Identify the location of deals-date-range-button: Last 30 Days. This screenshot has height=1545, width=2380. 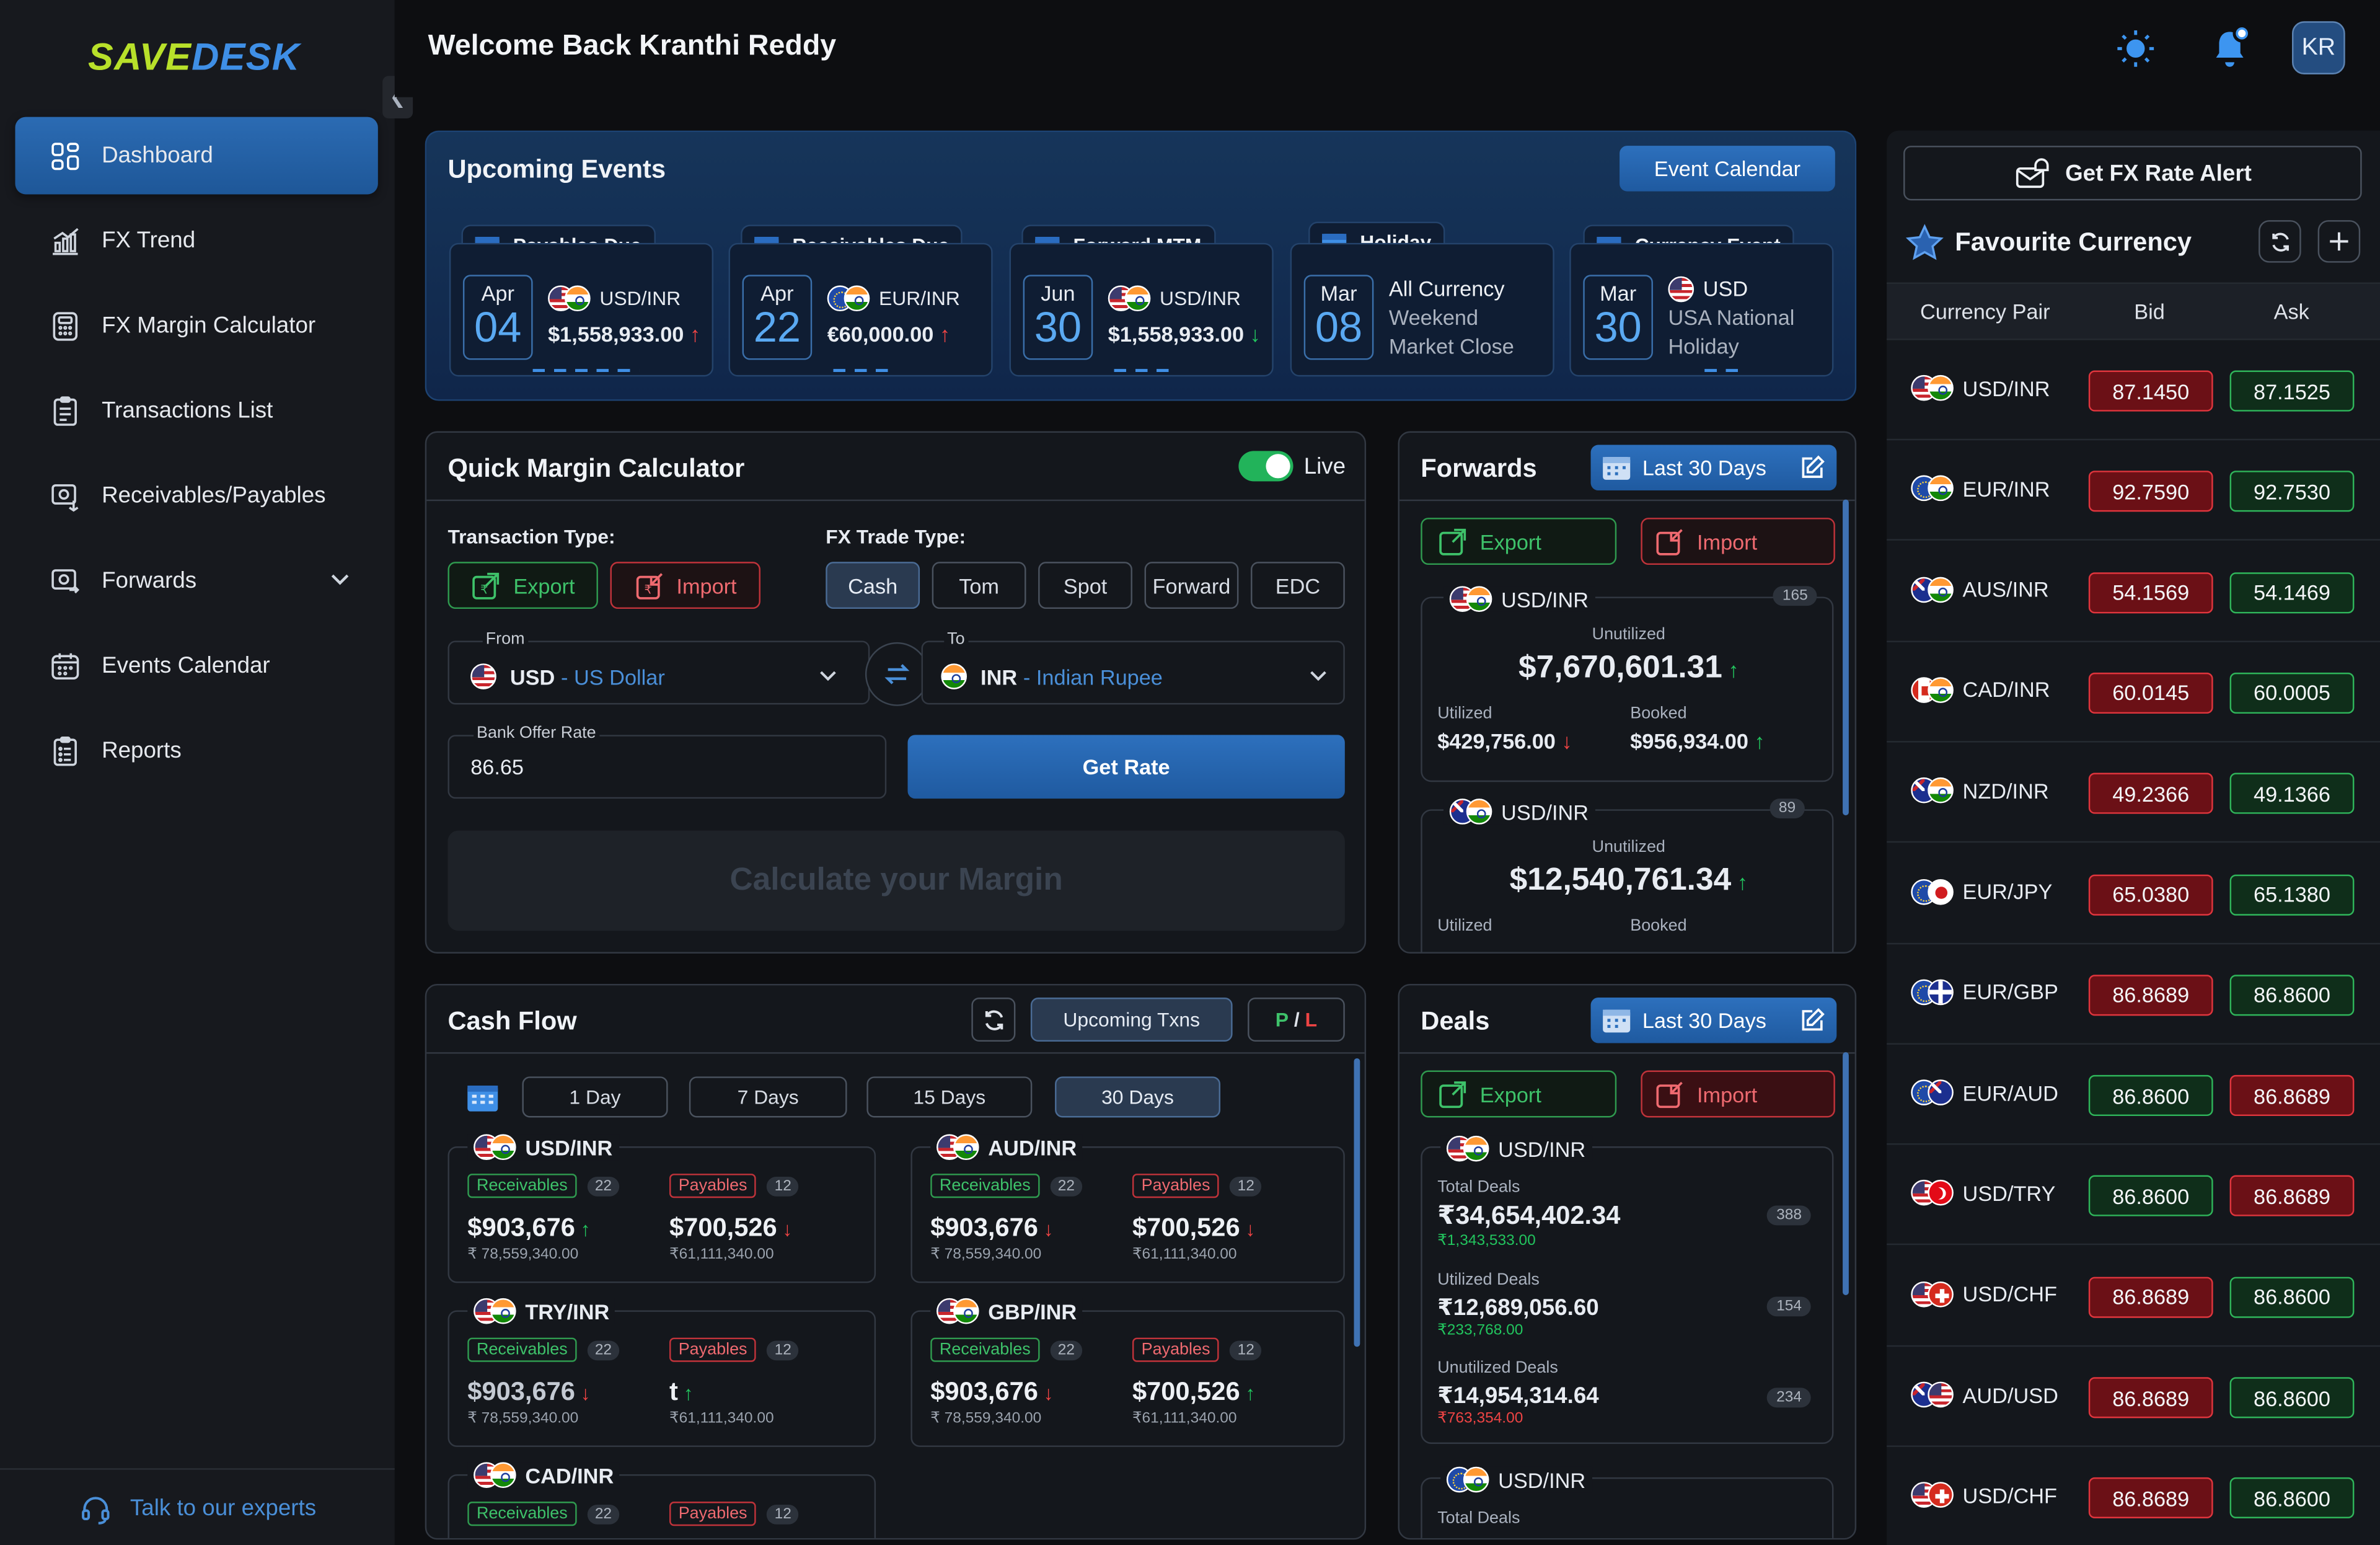
(1713, 1020).